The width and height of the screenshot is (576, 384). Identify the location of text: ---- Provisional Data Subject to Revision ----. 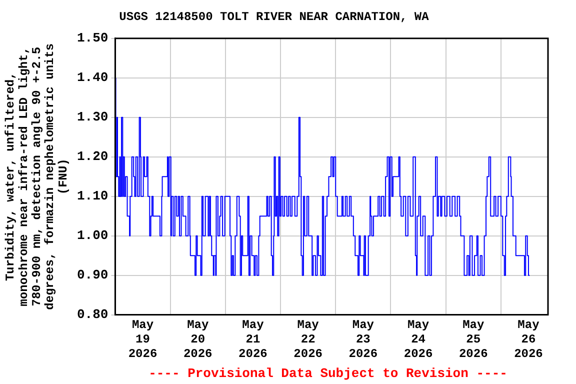
(328, 373).